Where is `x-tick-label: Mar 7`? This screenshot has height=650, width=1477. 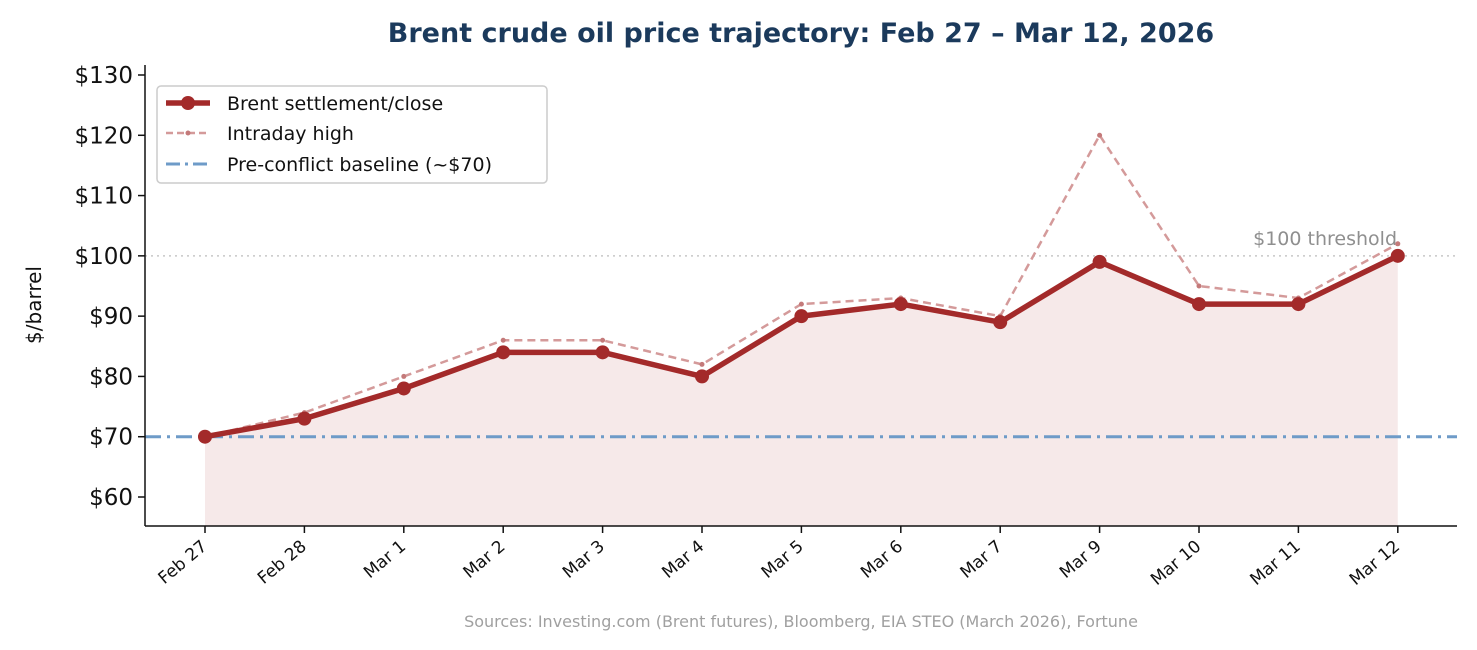 x-tick-label: Mar 7 is located at coordinates (982, 560).